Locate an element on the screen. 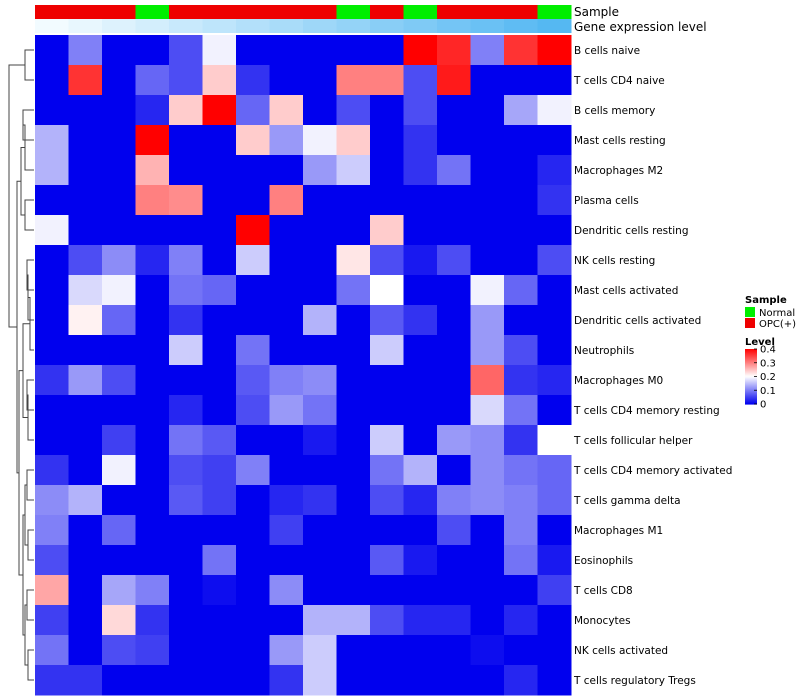 The height and width of the screenshot is (700, 800). row-label: T cells follicular helper is located at coordinates (633, 441).